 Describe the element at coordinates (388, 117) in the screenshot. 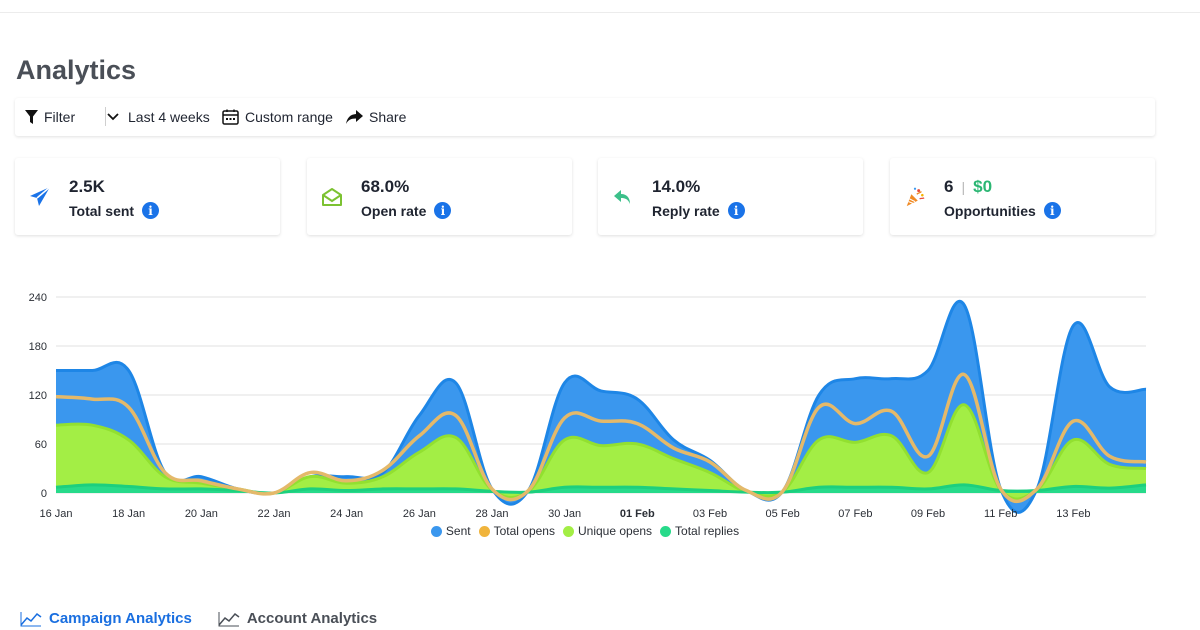

I see `share-label: Share` at that location.